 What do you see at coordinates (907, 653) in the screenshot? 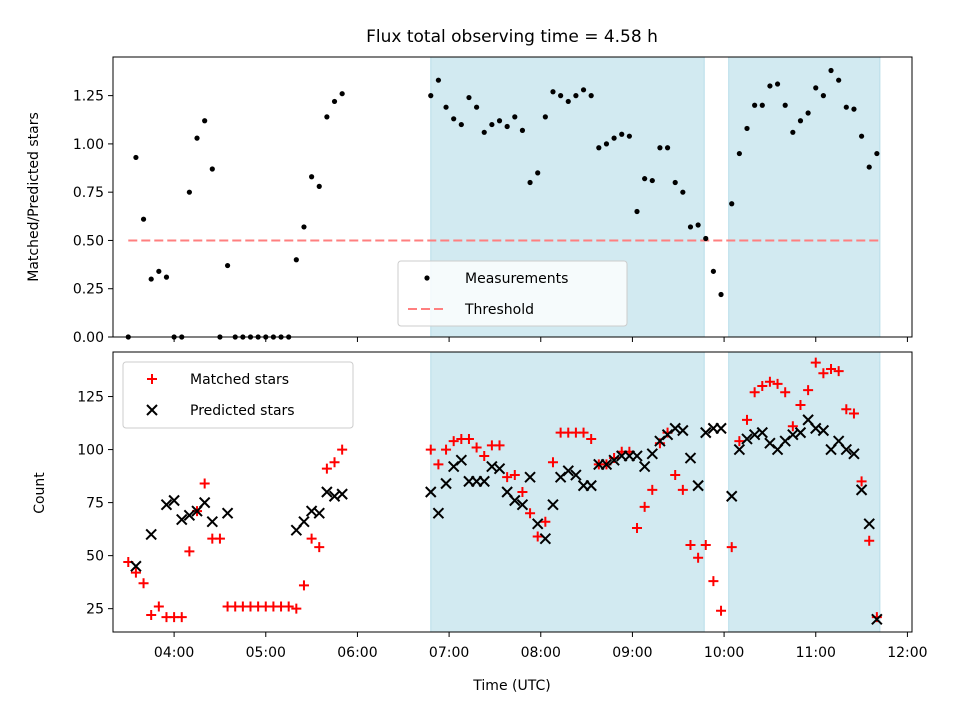
I see `x-tick-label: 12:00` at bounding box center [907, 653].